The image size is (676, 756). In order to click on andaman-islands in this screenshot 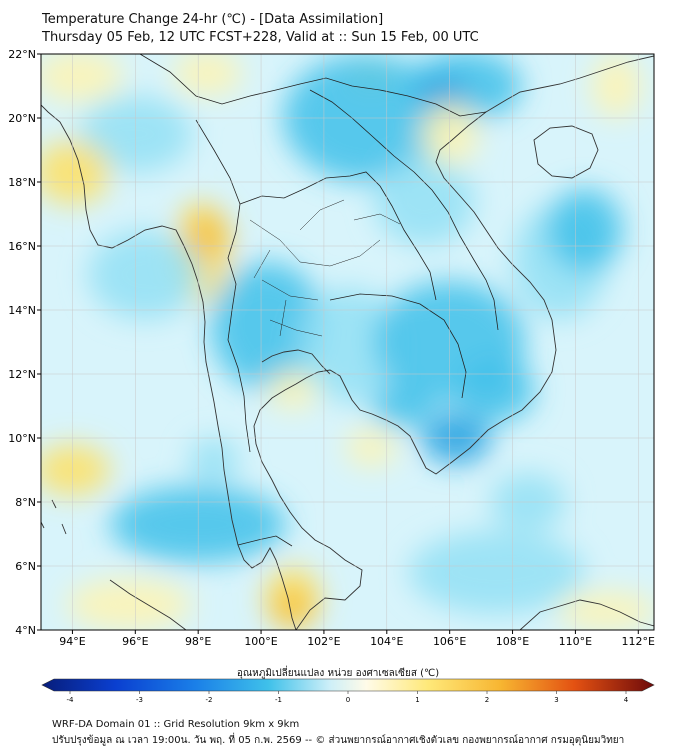, I will do `click(54, 517)`.